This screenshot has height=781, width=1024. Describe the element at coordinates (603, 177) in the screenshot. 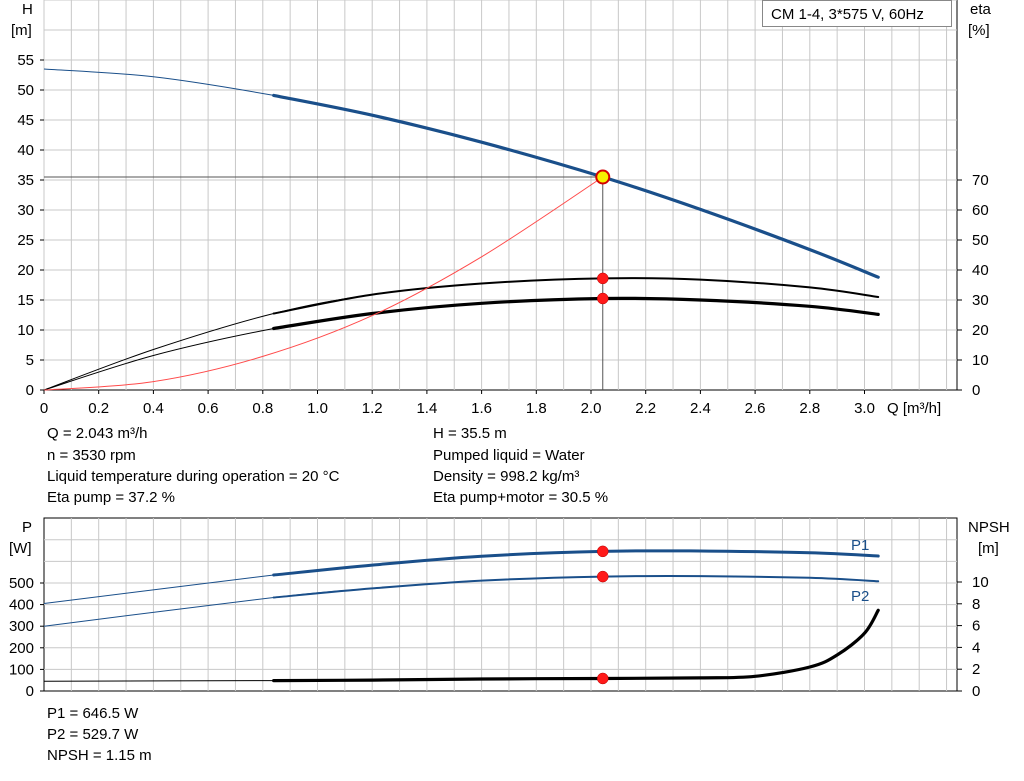

I see `duty-point-marker` at that location.